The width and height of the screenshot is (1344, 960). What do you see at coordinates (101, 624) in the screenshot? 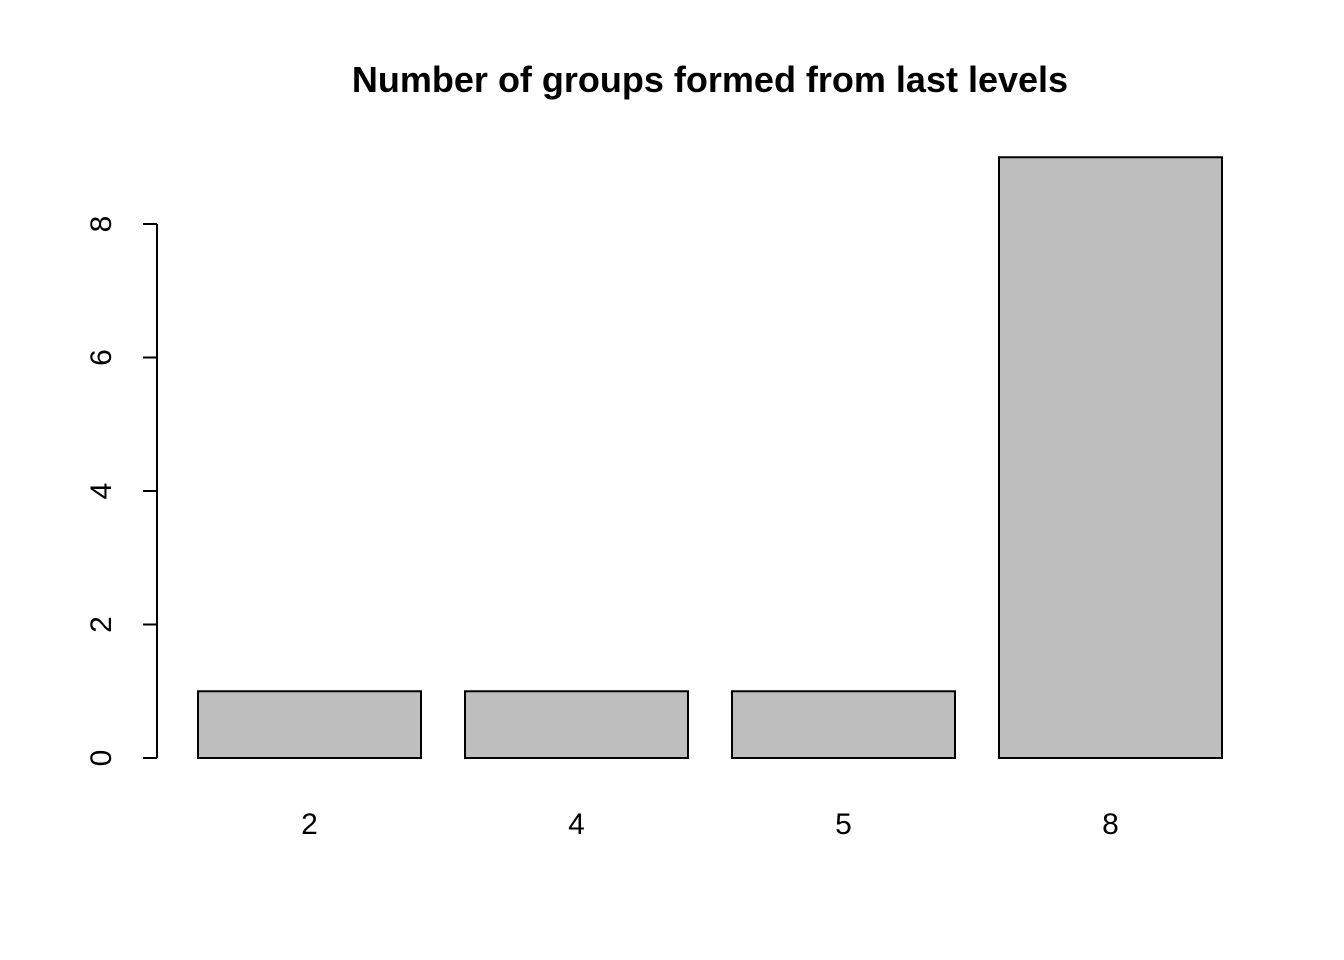
I see `y-tick-label: 2` at bounding box center [101, 624].